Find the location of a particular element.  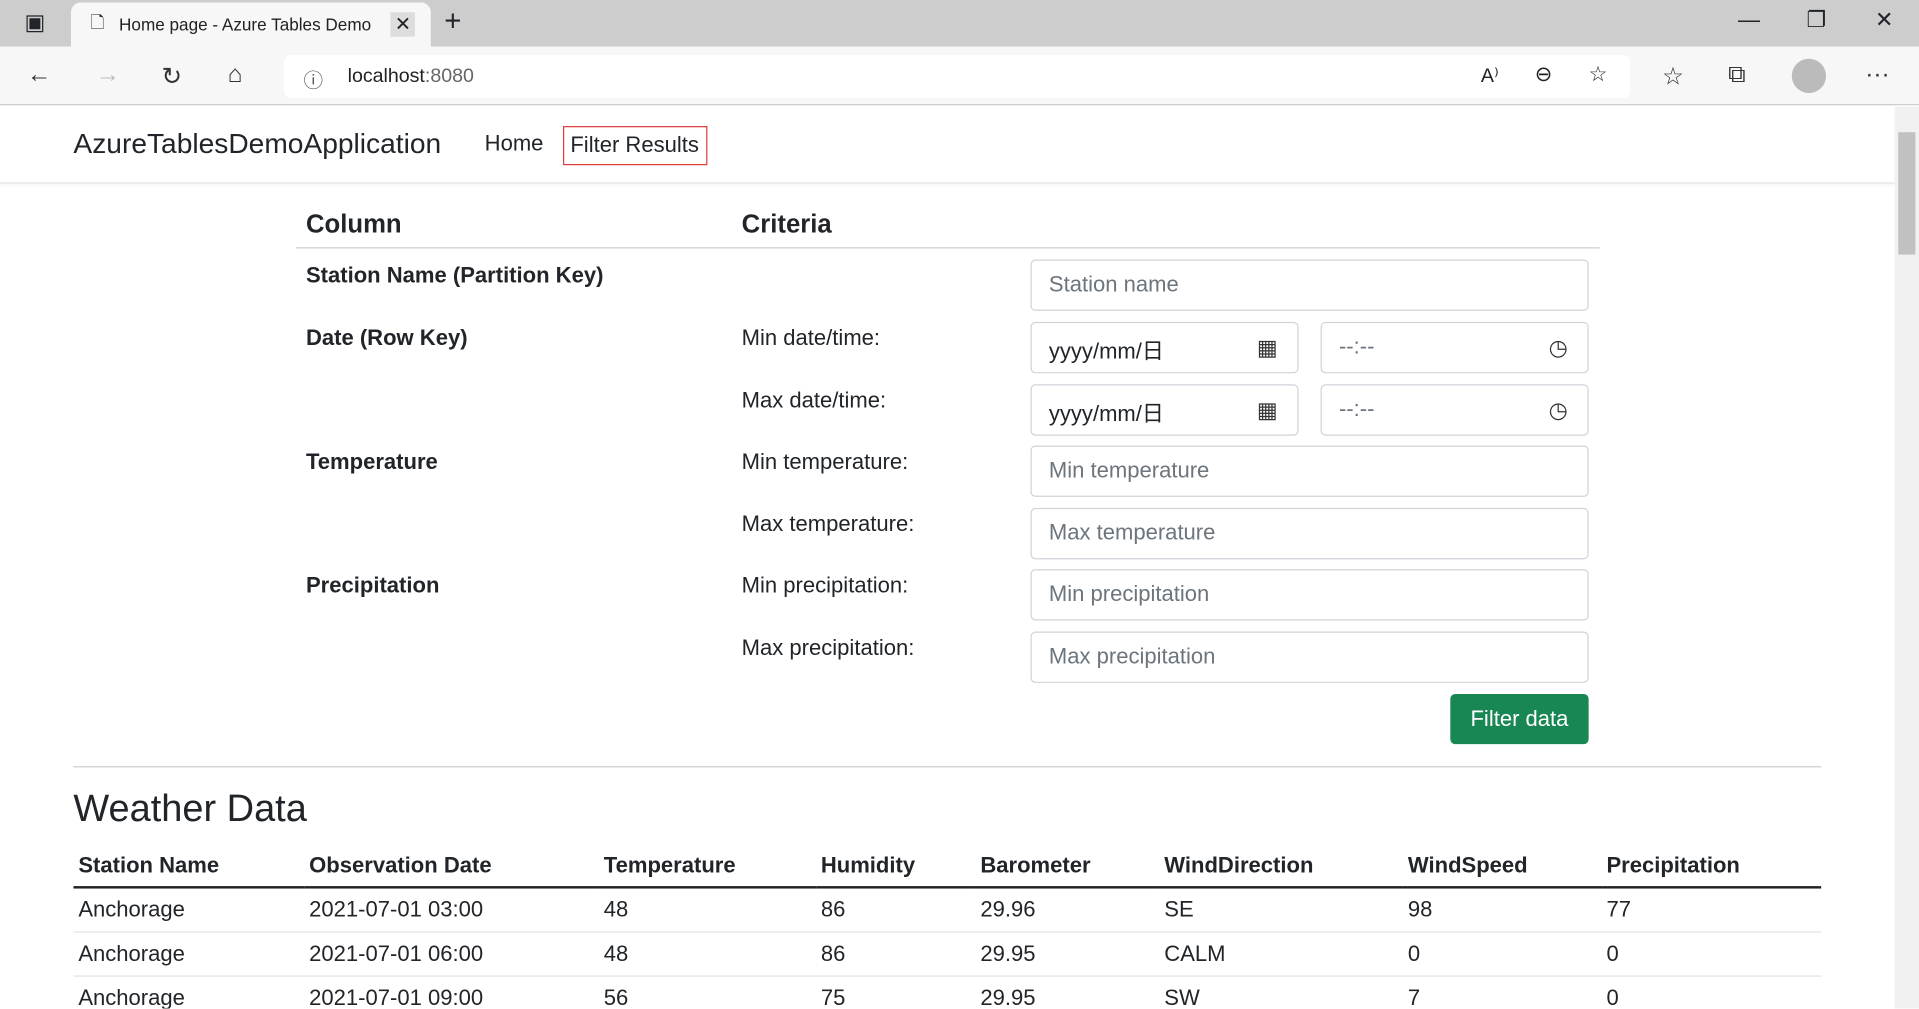

precipitation-label: Precipitation is located at coordinates (372, 585).